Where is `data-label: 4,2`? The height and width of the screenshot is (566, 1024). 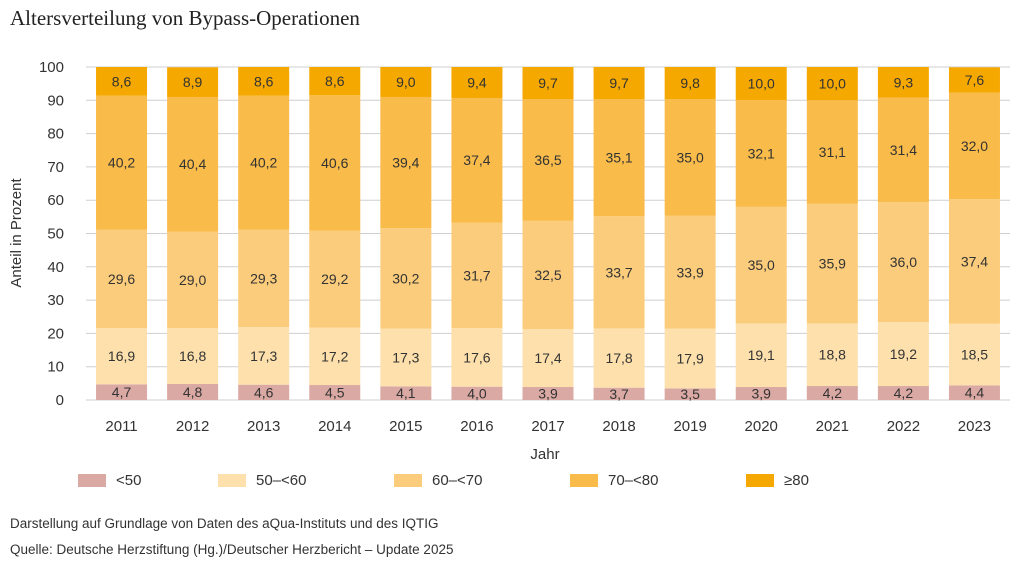 data-label: 4,2 is located at coordinates (833, 393).